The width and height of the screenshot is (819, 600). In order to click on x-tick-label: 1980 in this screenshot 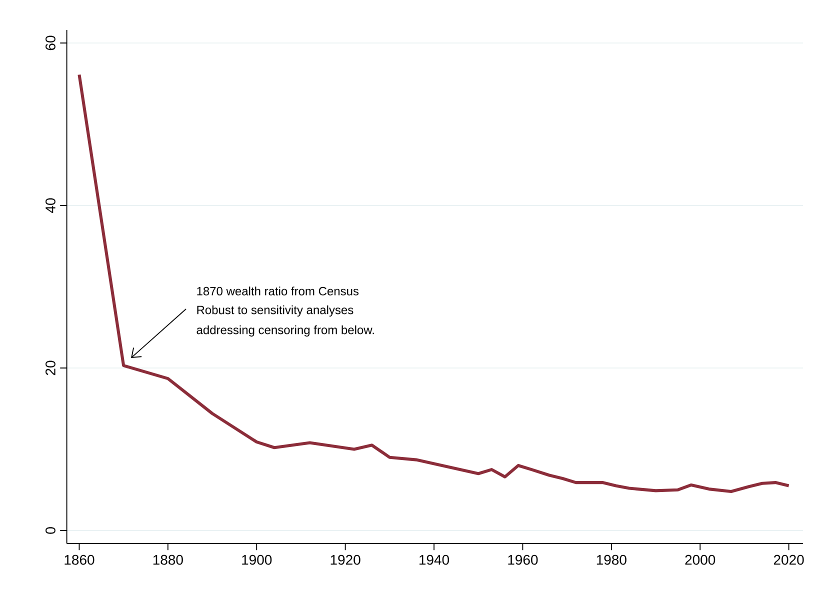, I will do `click(611, 559)`.